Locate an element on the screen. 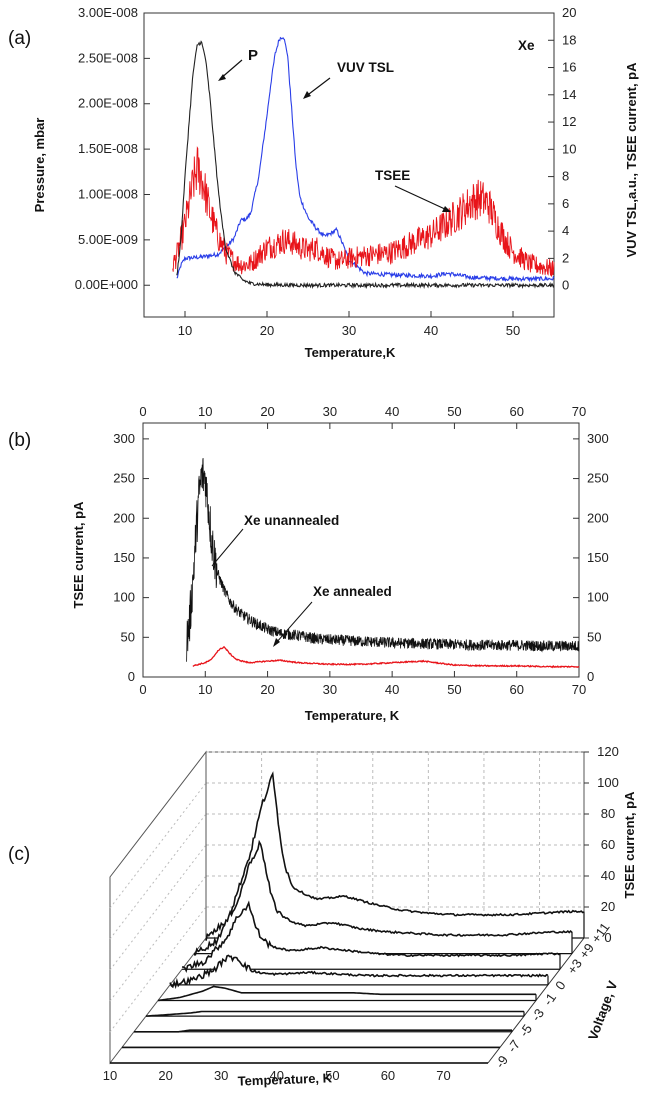  z-tick-label-c: 0 is located at coordinates (560, 985).